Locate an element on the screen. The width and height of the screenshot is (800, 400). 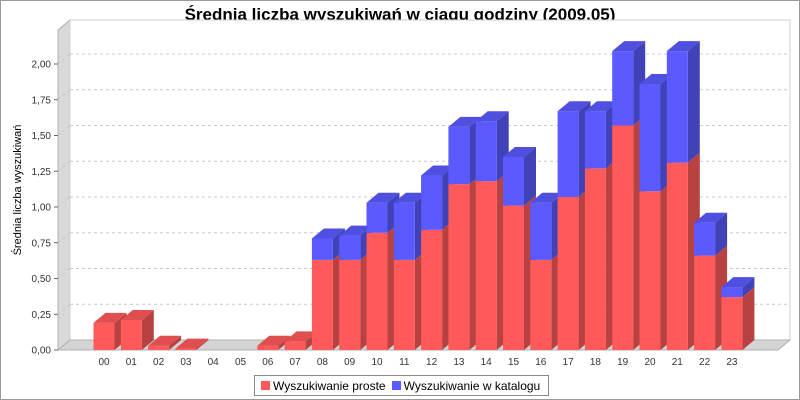
x-tick-label: 16 is located at coordinates (541, 362).